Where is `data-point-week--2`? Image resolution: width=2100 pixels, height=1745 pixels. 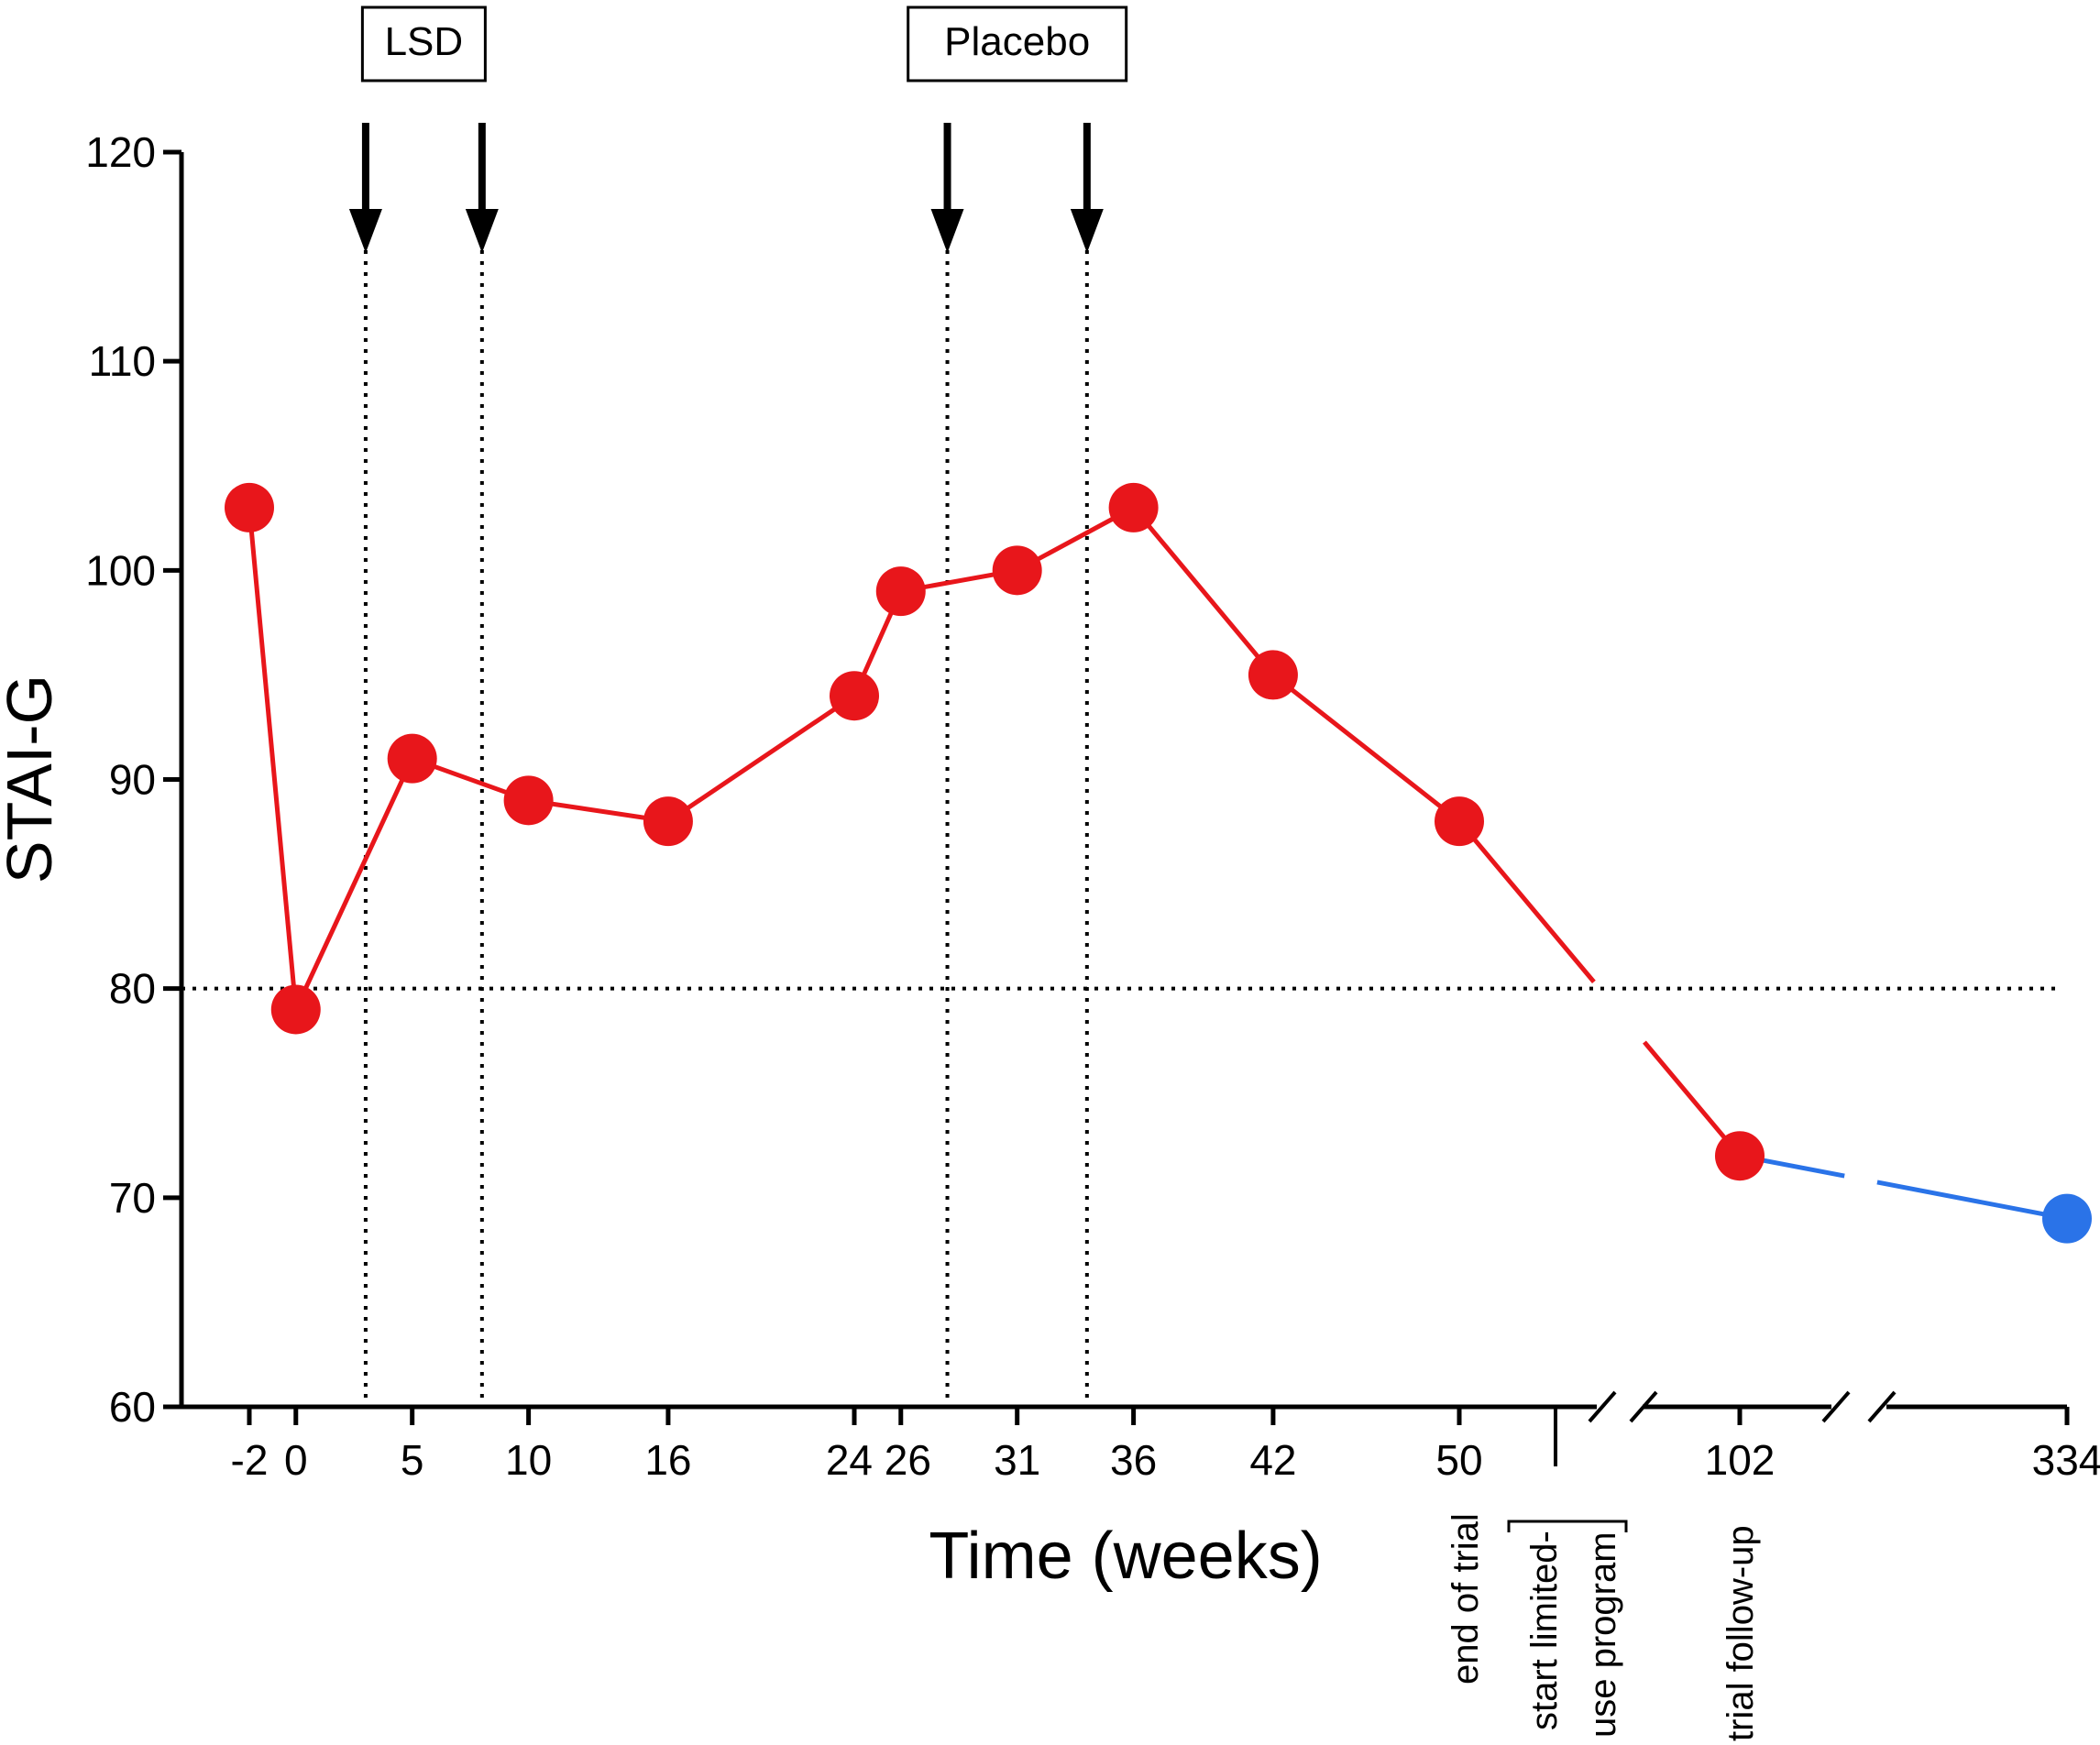 data-point-week--2 is located at coordinates (249, 507).